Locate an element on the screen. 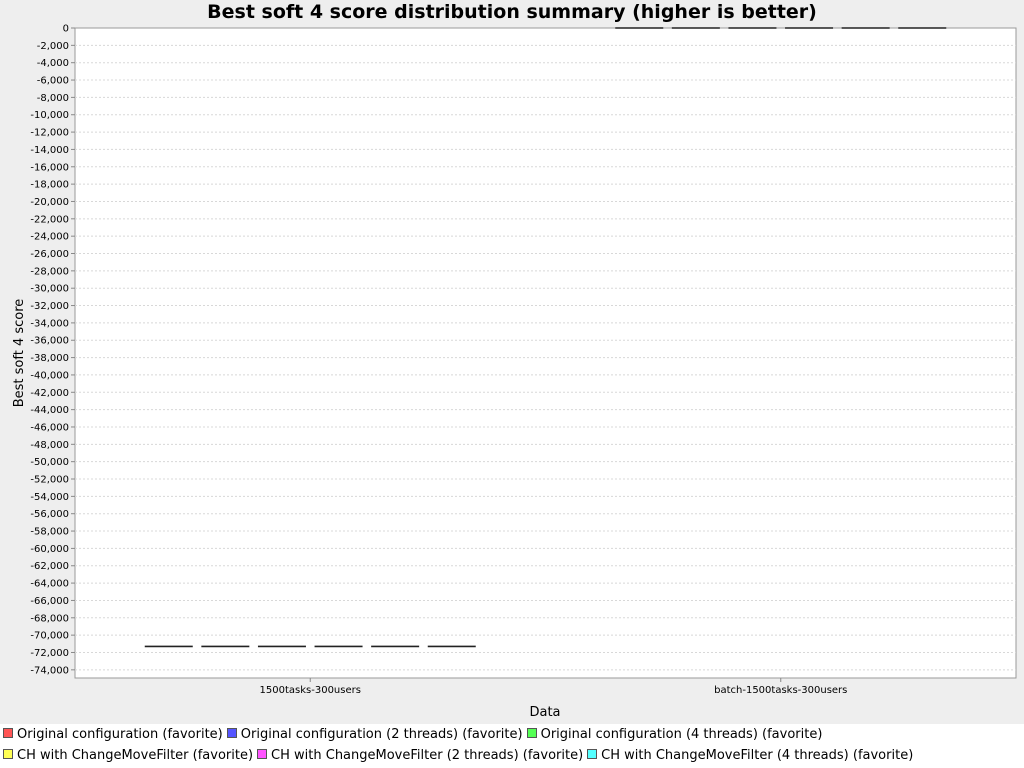 This screenshot has width=1024, height=768. y-tick-label: -22,000 is located at coordinates (49, 219).